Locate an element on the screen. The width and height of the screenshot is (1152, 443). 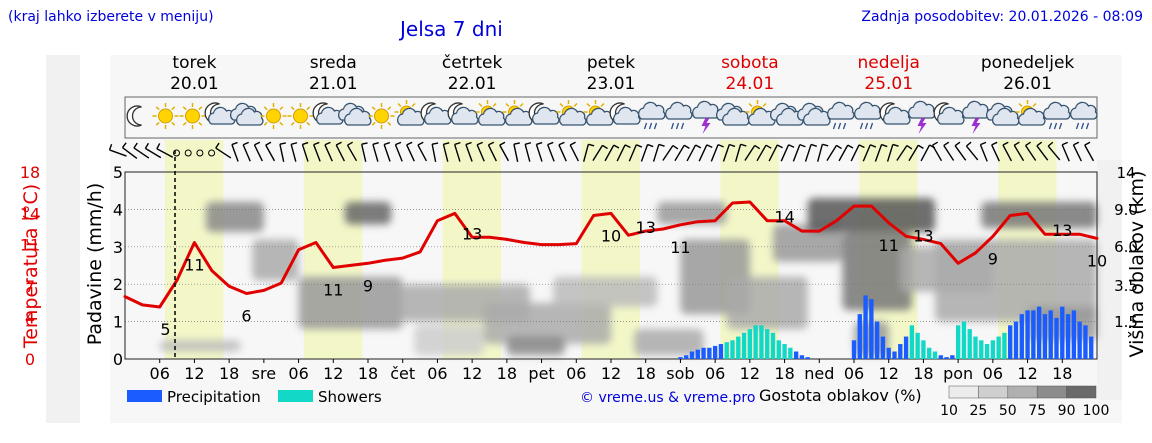
cloud-height-tick-label: 3.5 is located at coordinates (1126, 286).